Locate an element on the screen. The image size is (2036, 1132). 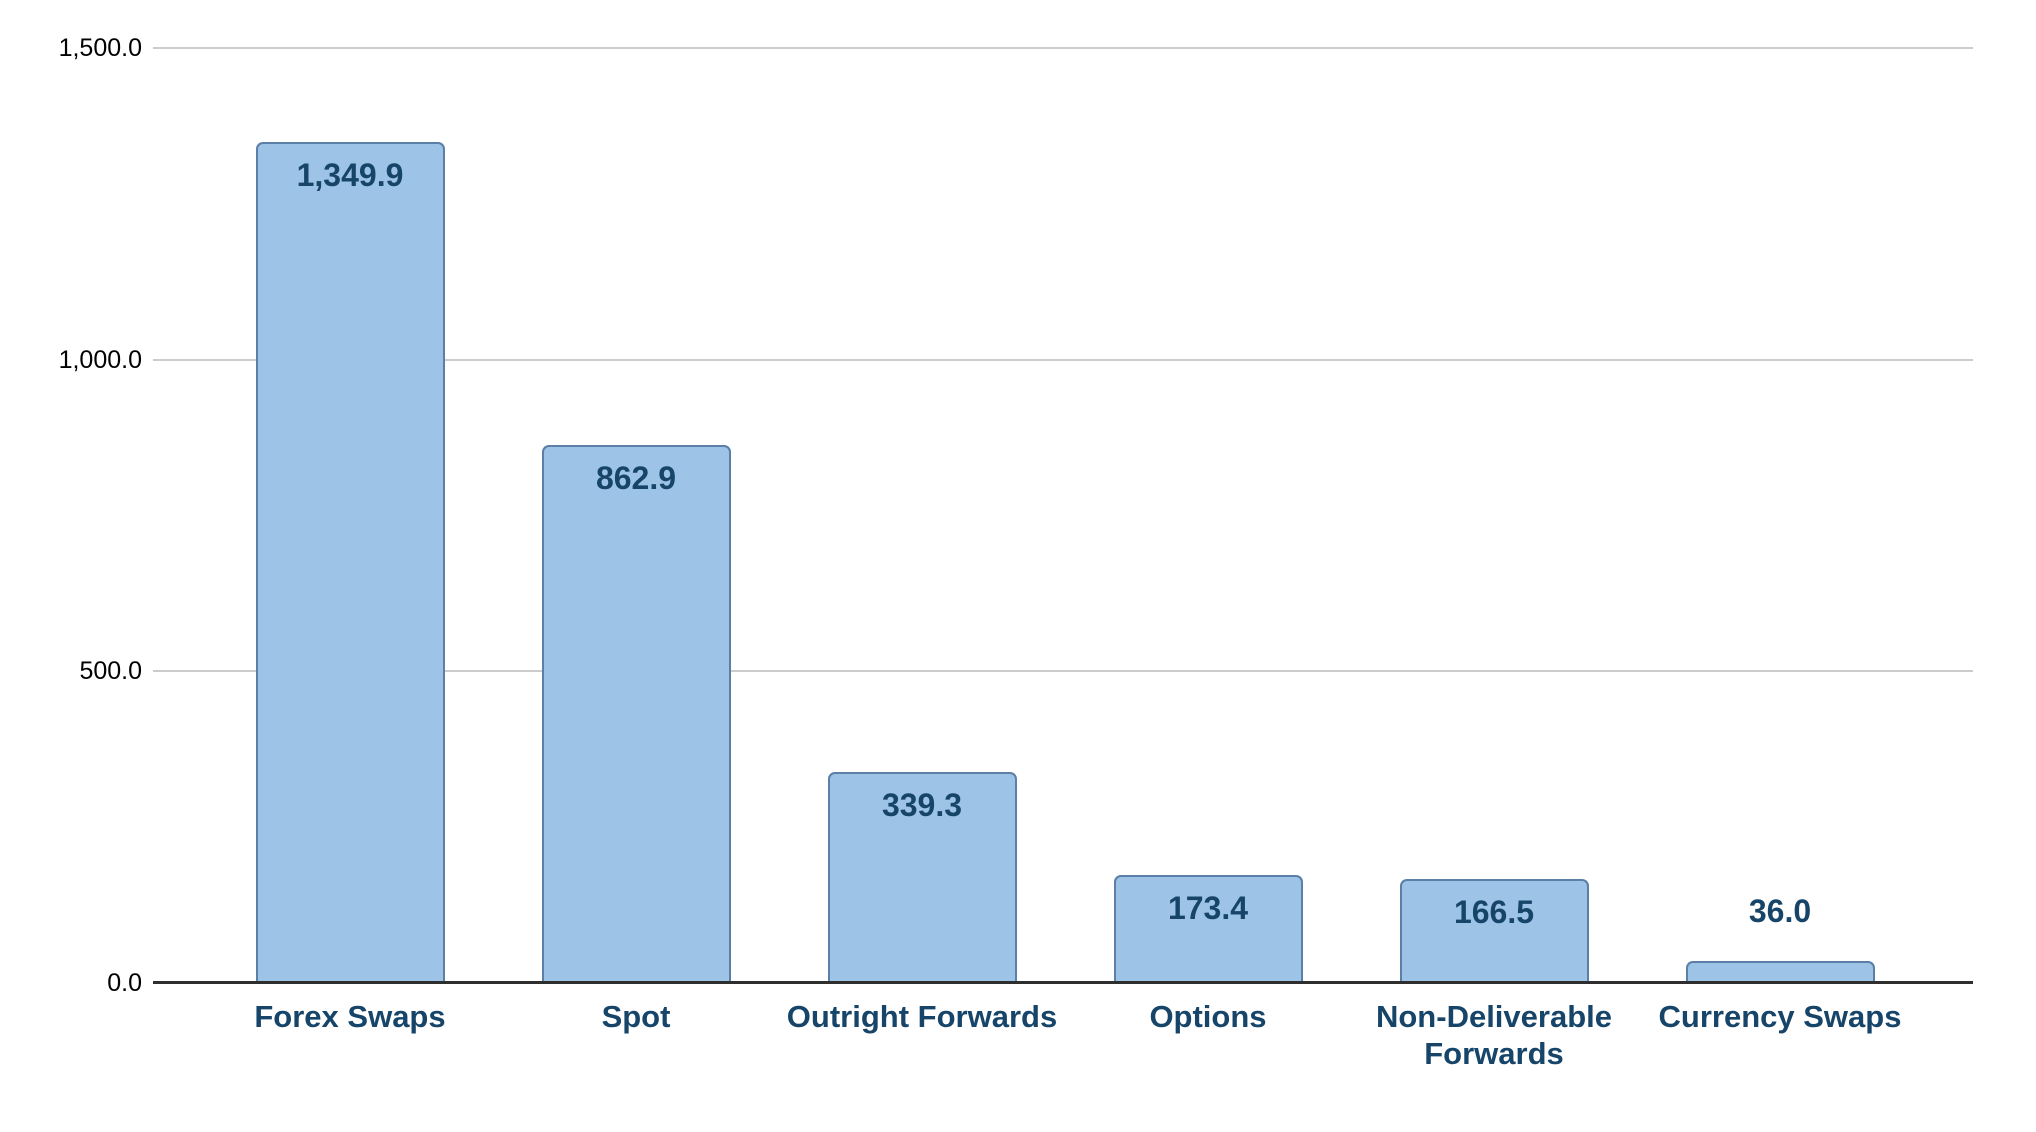
bar-currency-swaps is located at coordinates (1780, 971).